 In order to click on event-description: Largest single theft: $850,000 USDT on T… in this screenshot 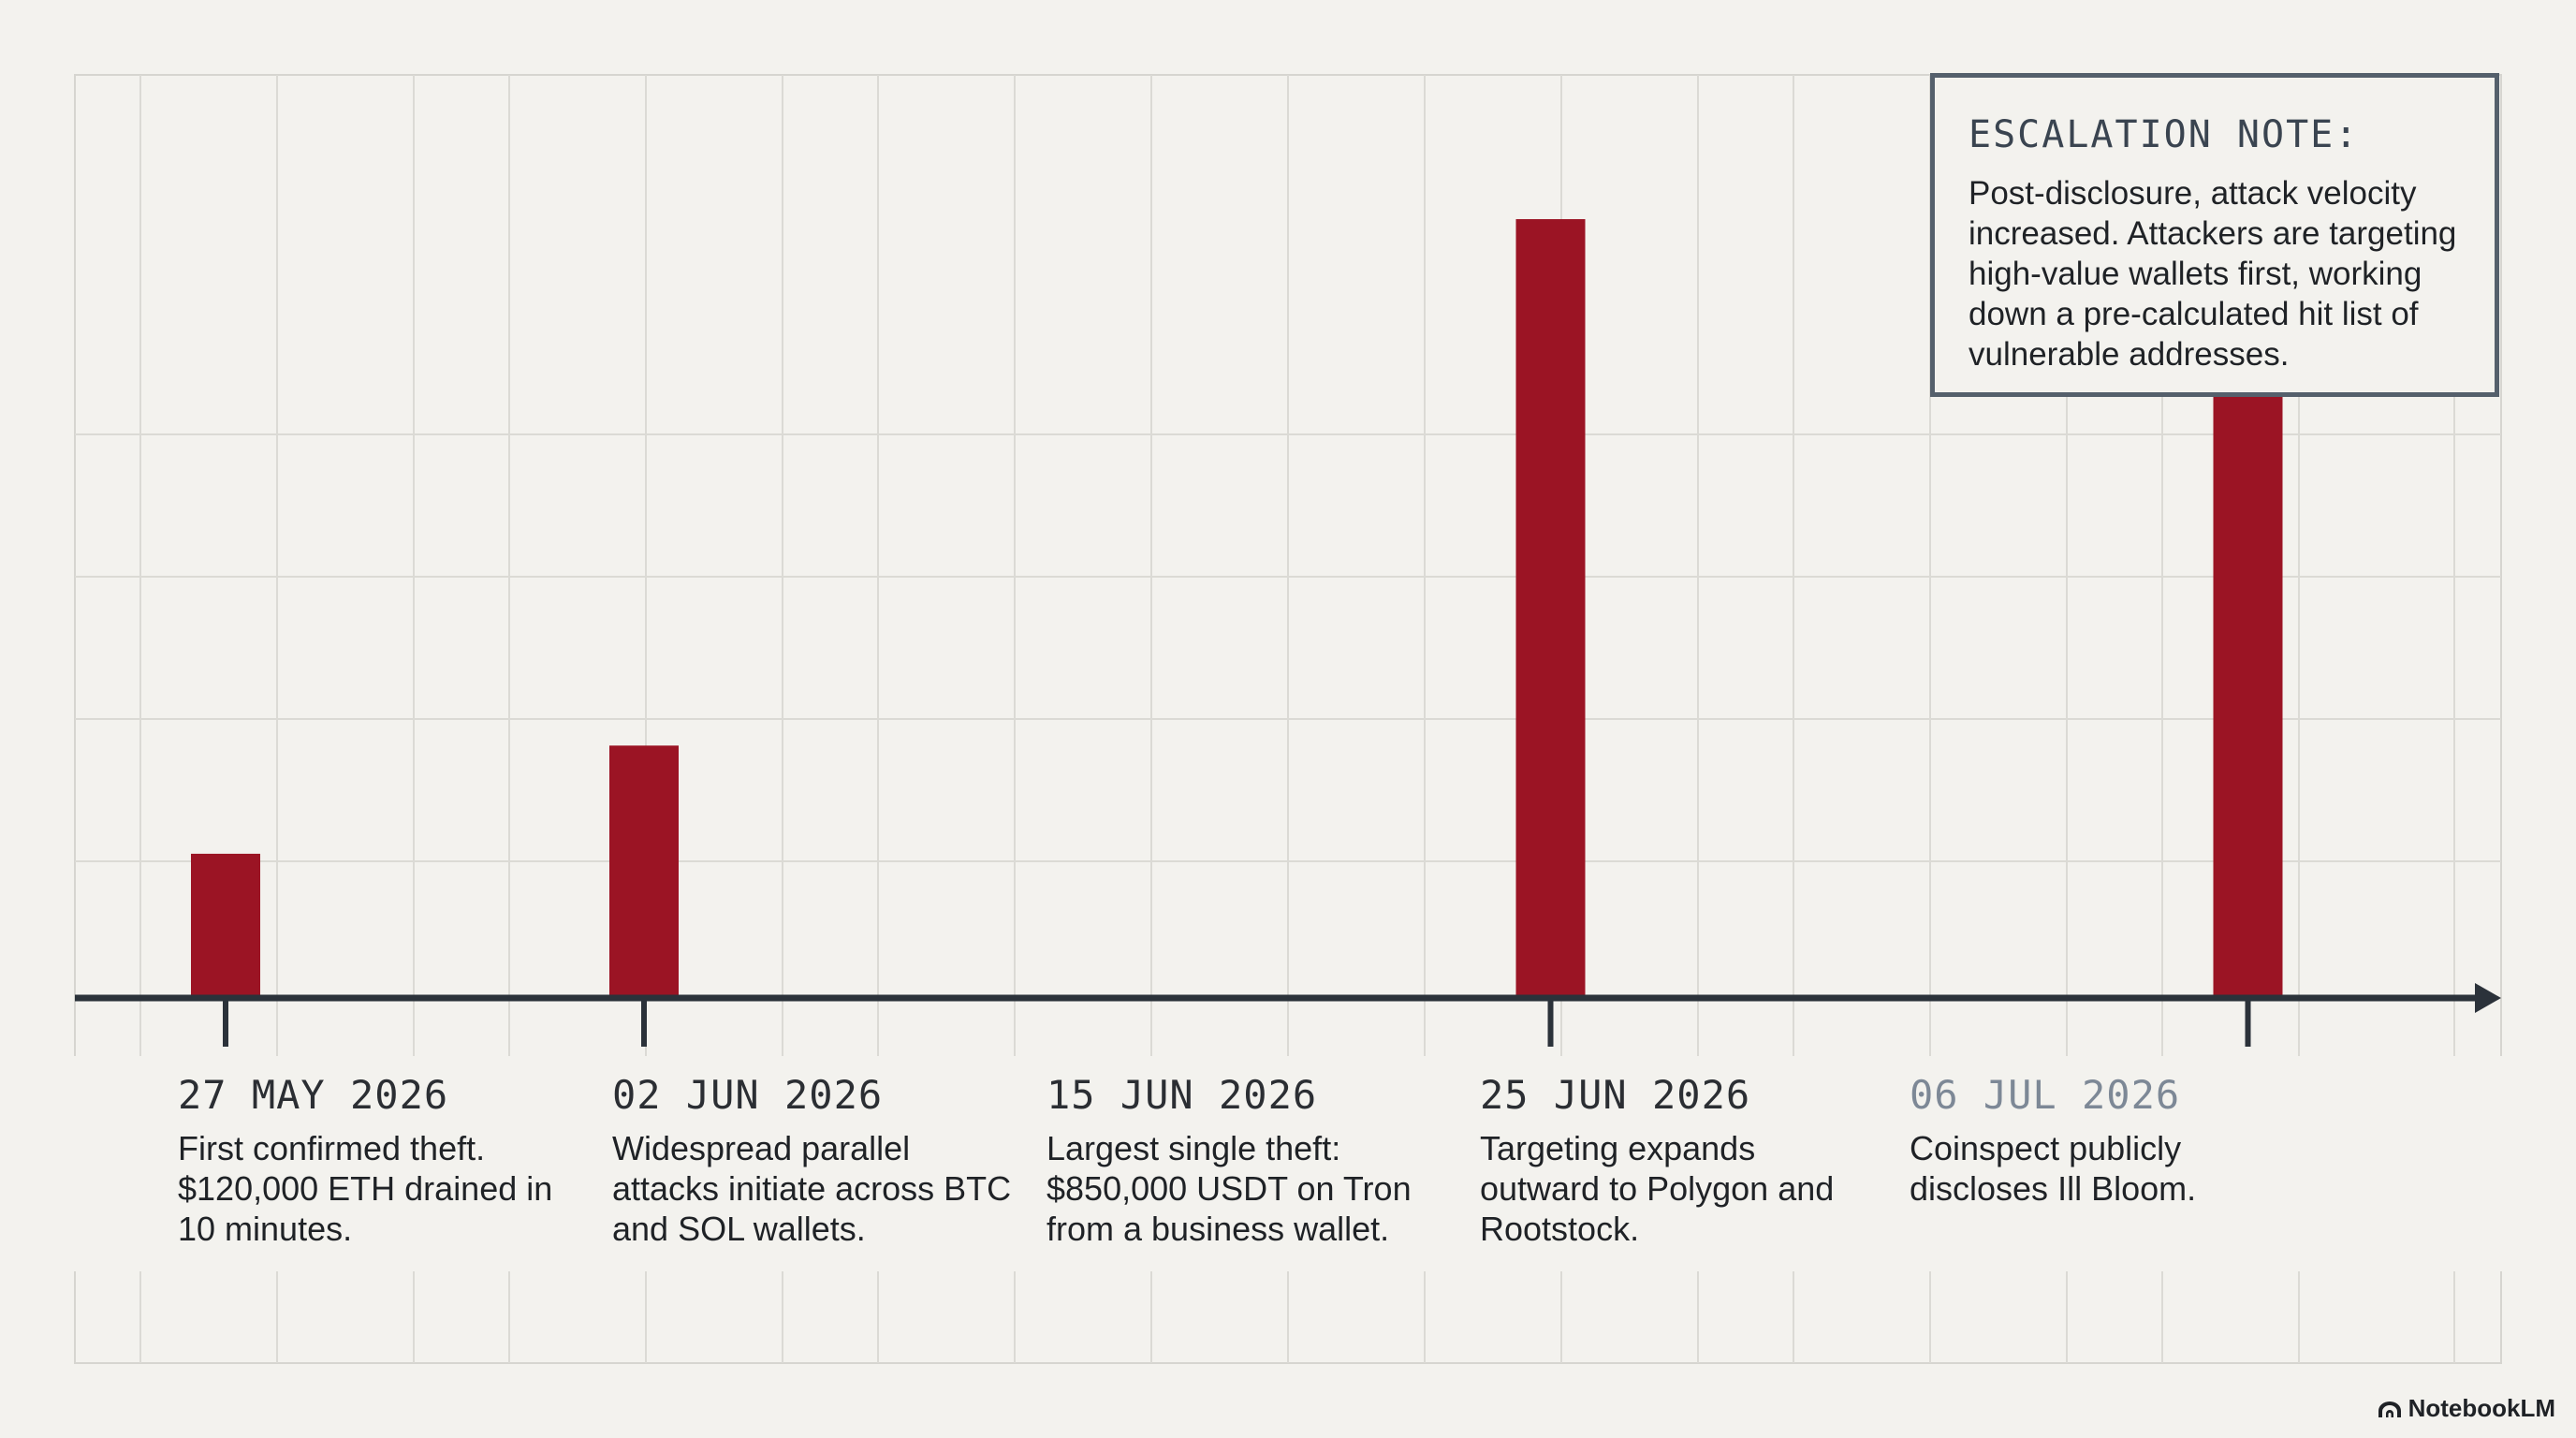, I will do `click(1229, 1188)`.